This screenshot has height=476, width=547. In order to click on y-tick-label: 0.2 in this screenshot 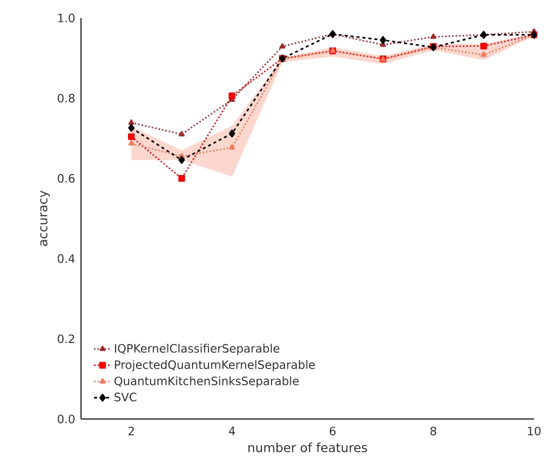, I will do `click(66, 339)`.